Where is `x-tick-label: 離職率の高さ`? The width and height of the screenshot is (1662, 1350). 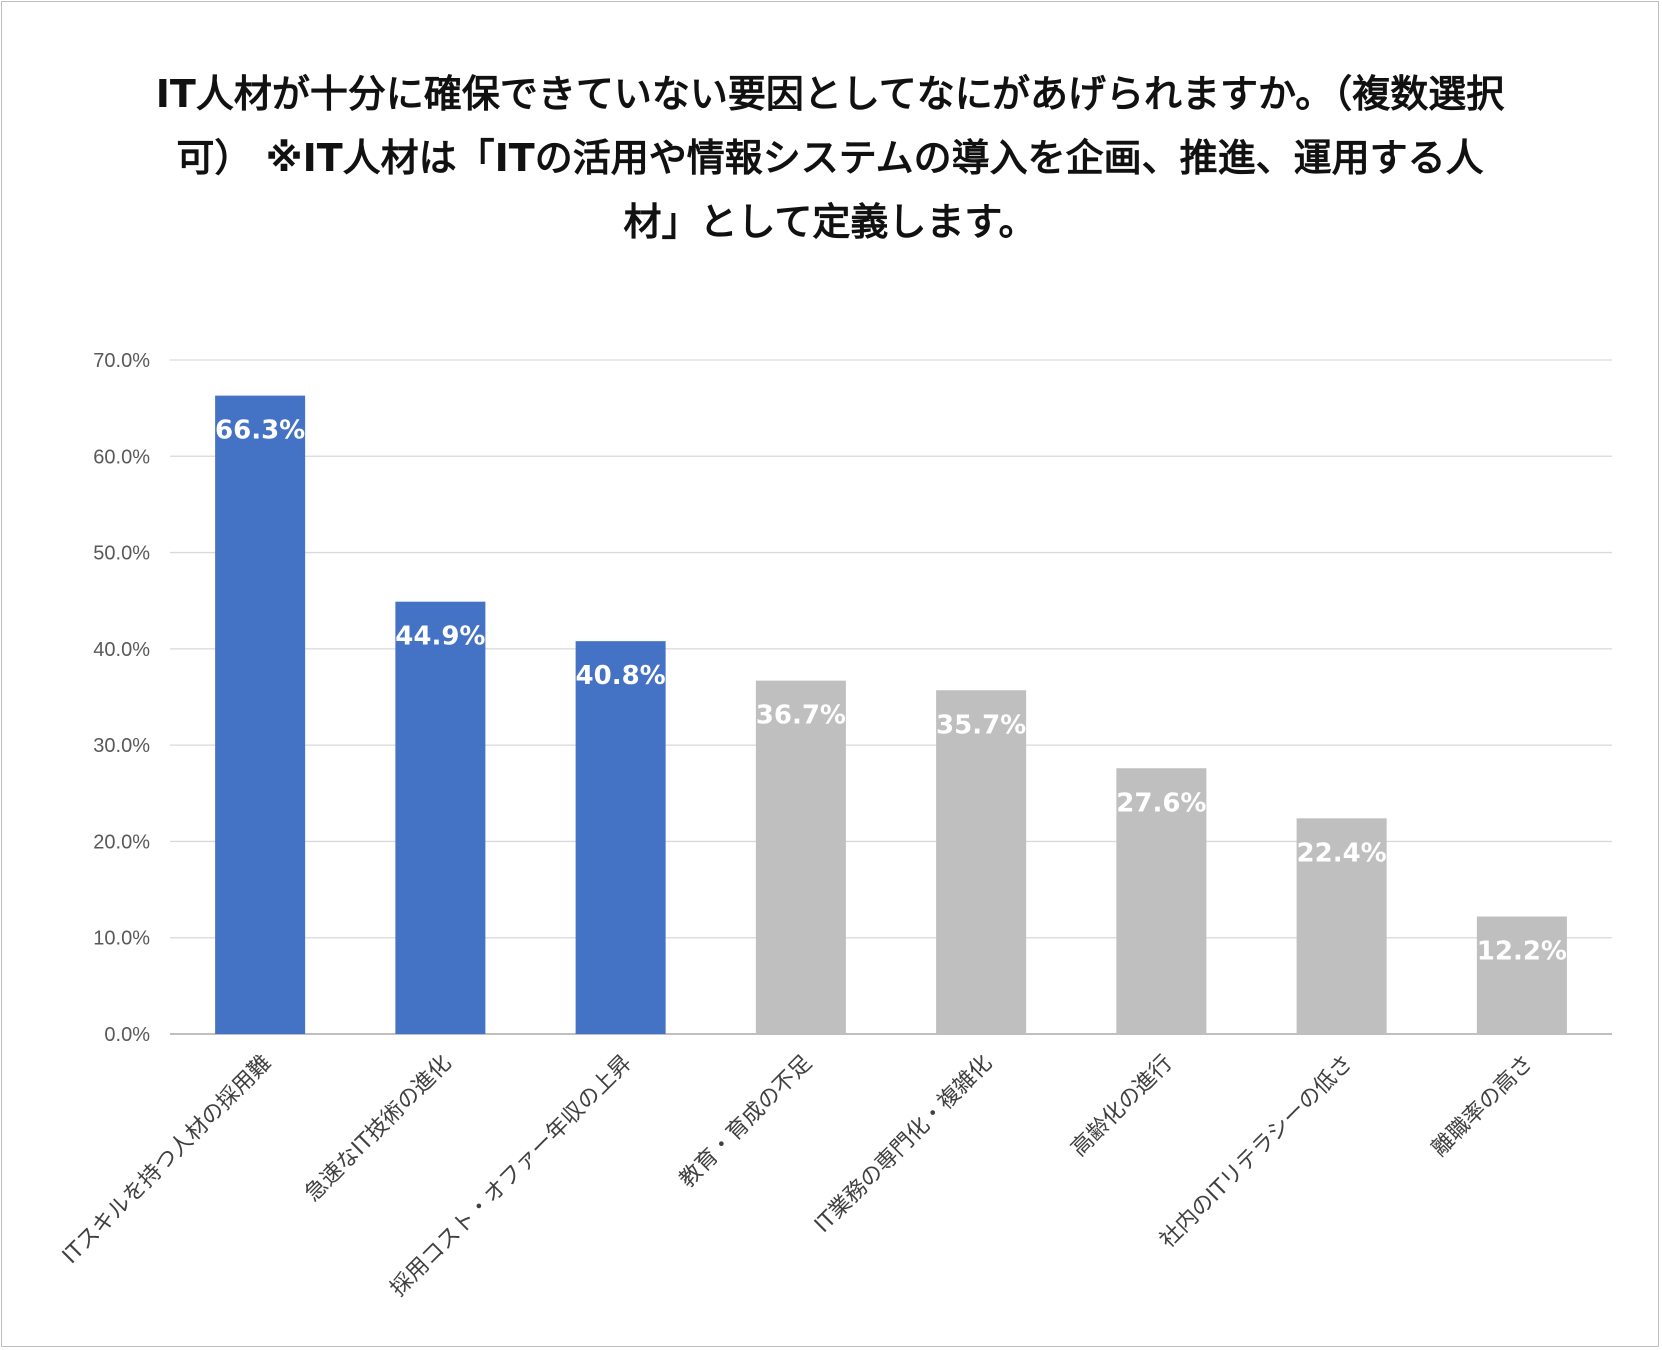
x-tick-label: 離職率の高さ is located at coordinates (1482, 1106).